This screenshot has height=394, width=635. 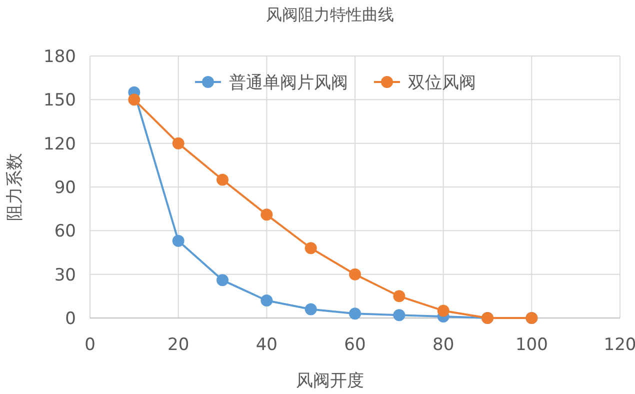 I want to click on x-tick-label: 60, so click(x=355, y=345).